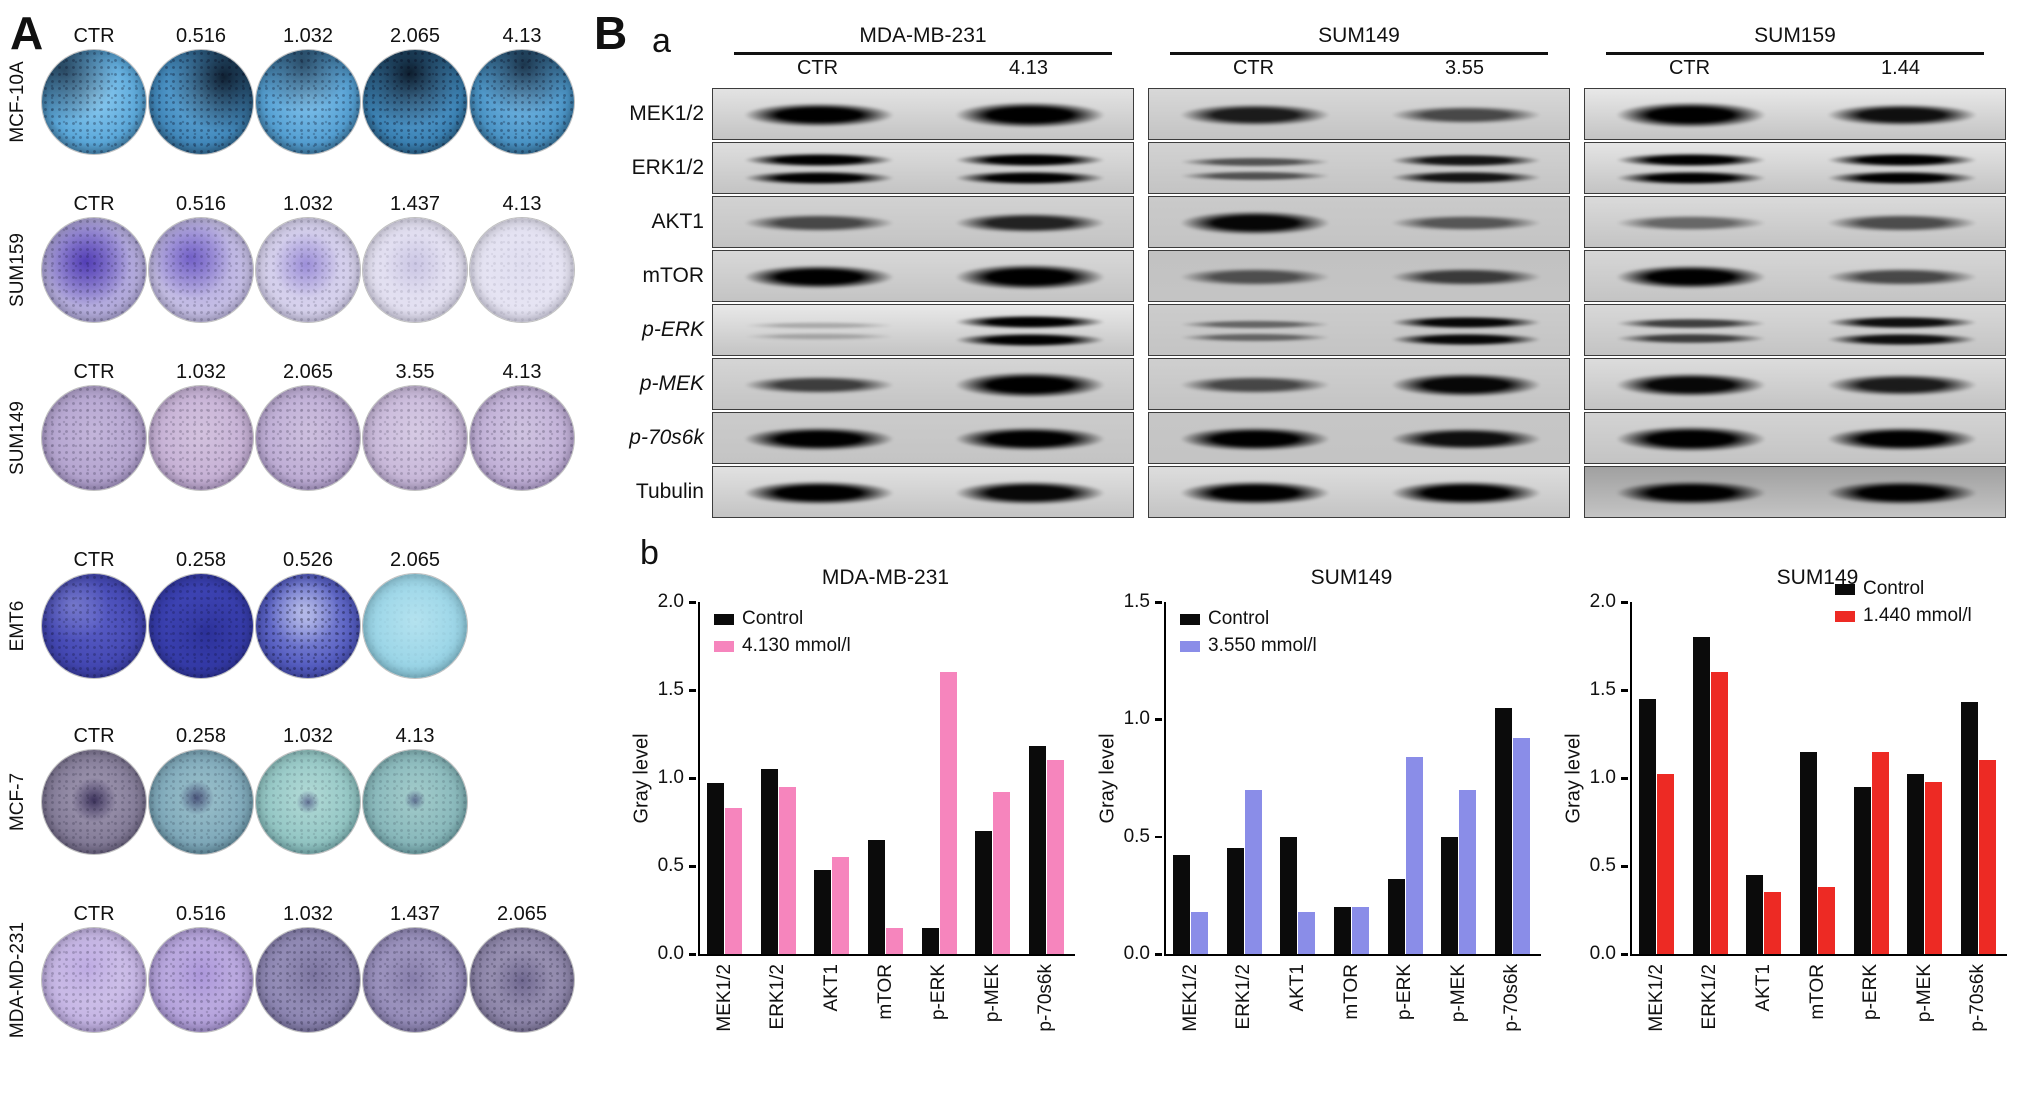  What do you see at coordinates (17, 438) in the screenshot?
I see `cell-line-label: SUM149` at bounding box center [17, 438].